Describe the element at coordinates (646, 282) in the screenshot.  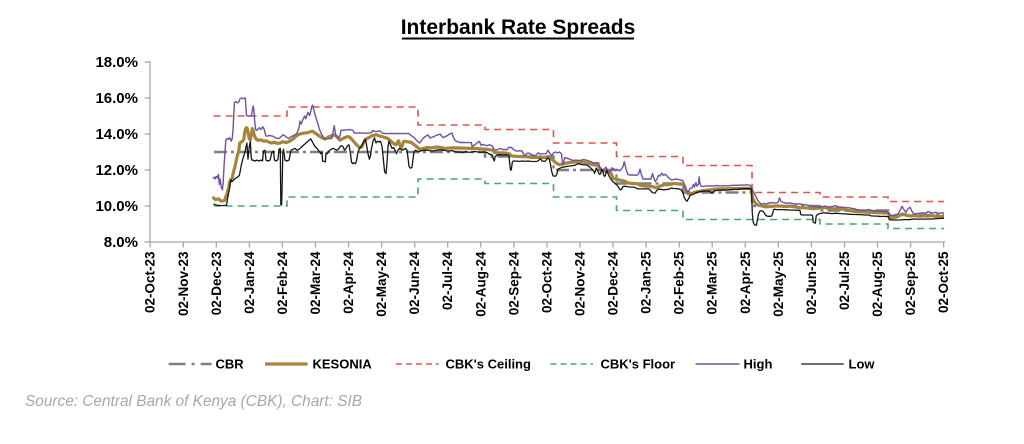
I see `svg-text: 02-Jan-25` at that location.